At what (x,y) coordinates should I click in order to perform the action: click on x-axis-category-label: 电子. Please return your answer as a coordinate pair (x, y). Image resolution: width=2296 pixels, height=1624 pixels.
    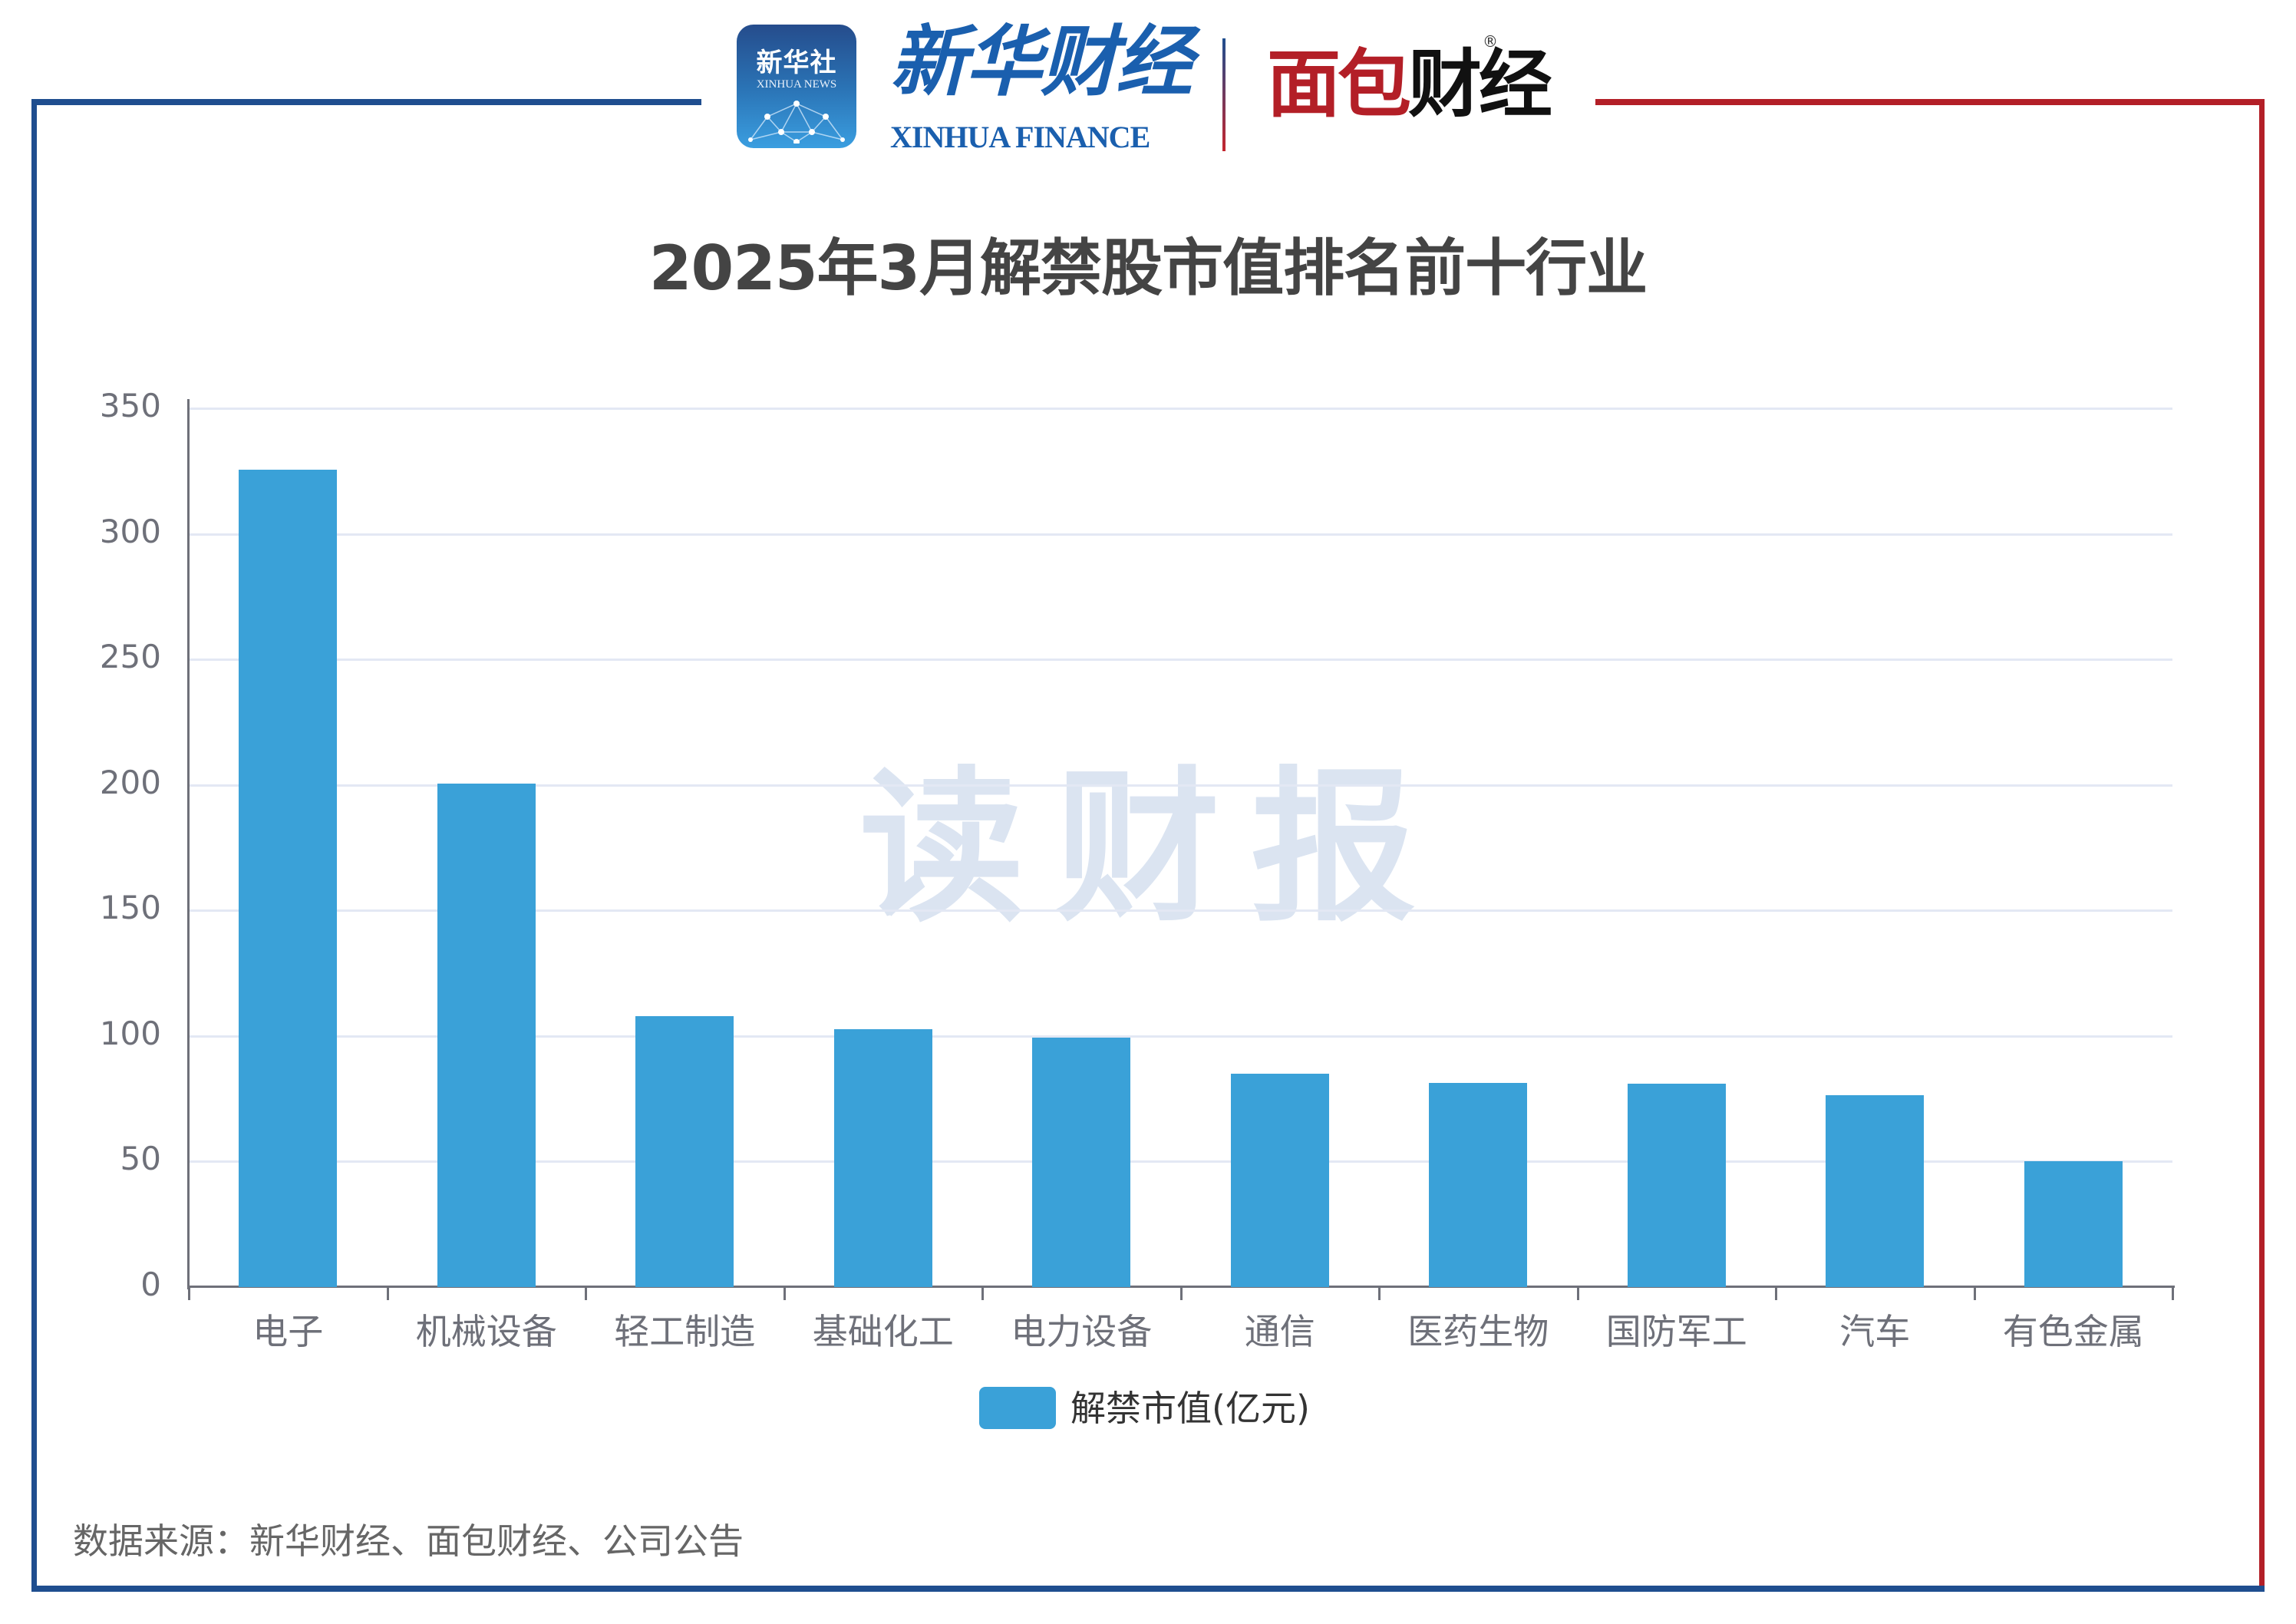
    Looking at the image, I should click on (288, 1331).